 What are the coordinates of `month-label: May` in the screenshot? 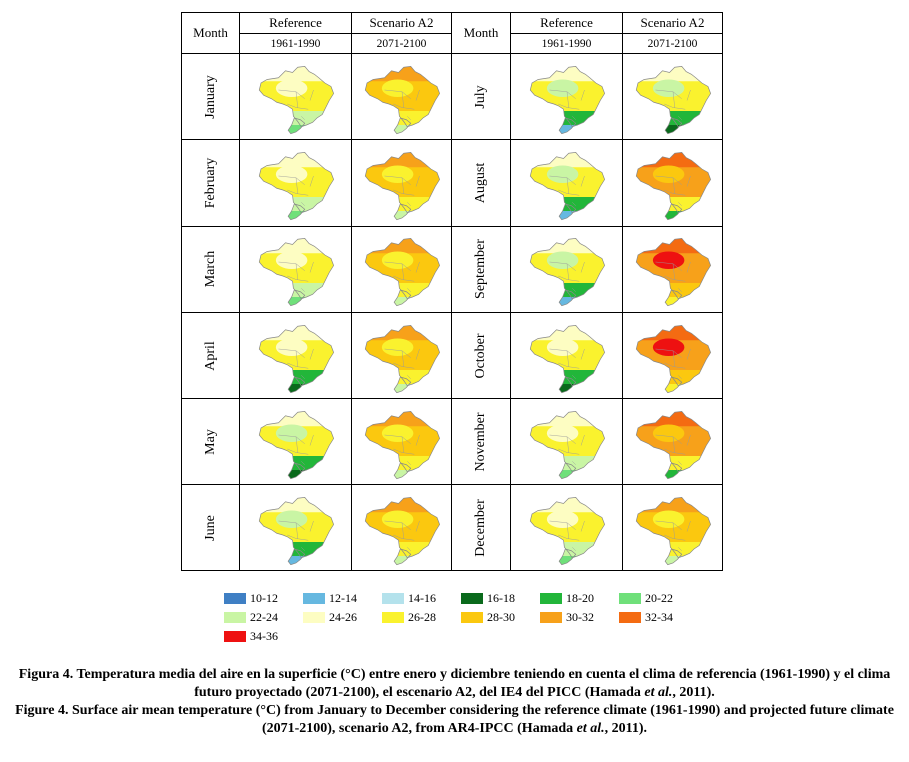 It's located at (210, 441).